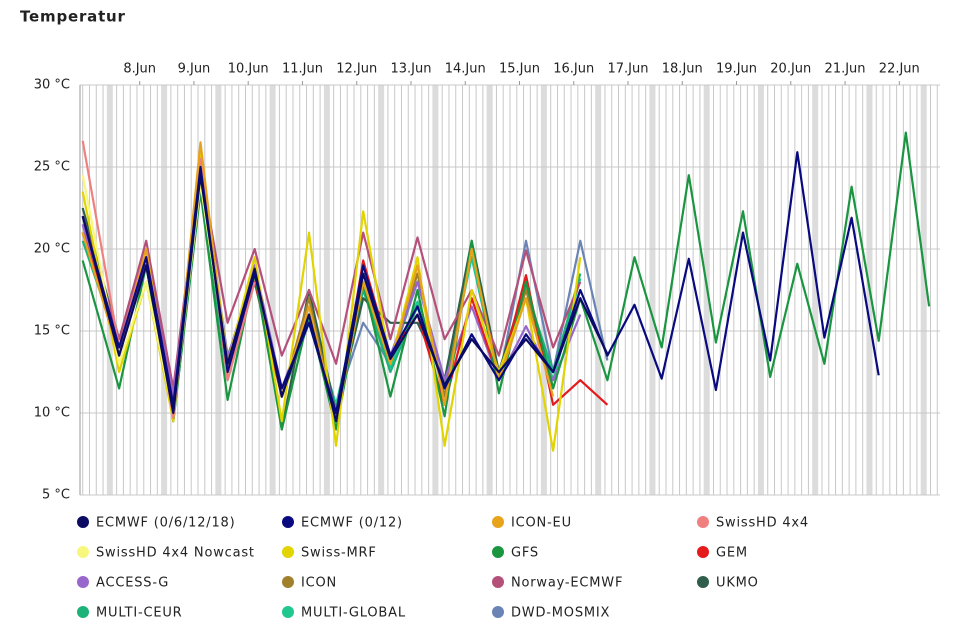 The height and width of the screenshot is (635, 960). What do you see at coordinates (73, 17) in the screenshot?
I see `chart-title: Temperatur` at bounding box center [73, 17].